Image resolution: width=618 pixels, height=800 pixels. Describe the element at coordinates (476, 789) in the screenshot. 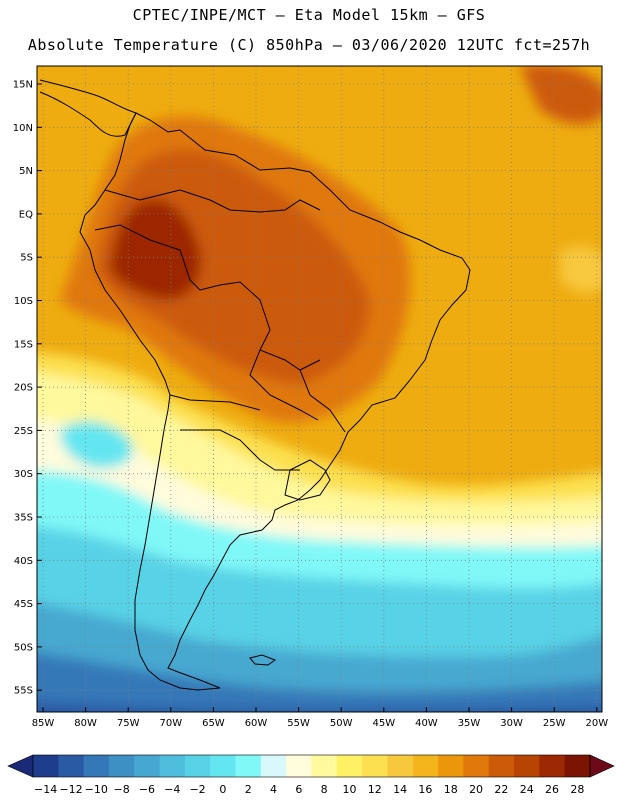

I see `colorbar-label-17: 20` at that location.